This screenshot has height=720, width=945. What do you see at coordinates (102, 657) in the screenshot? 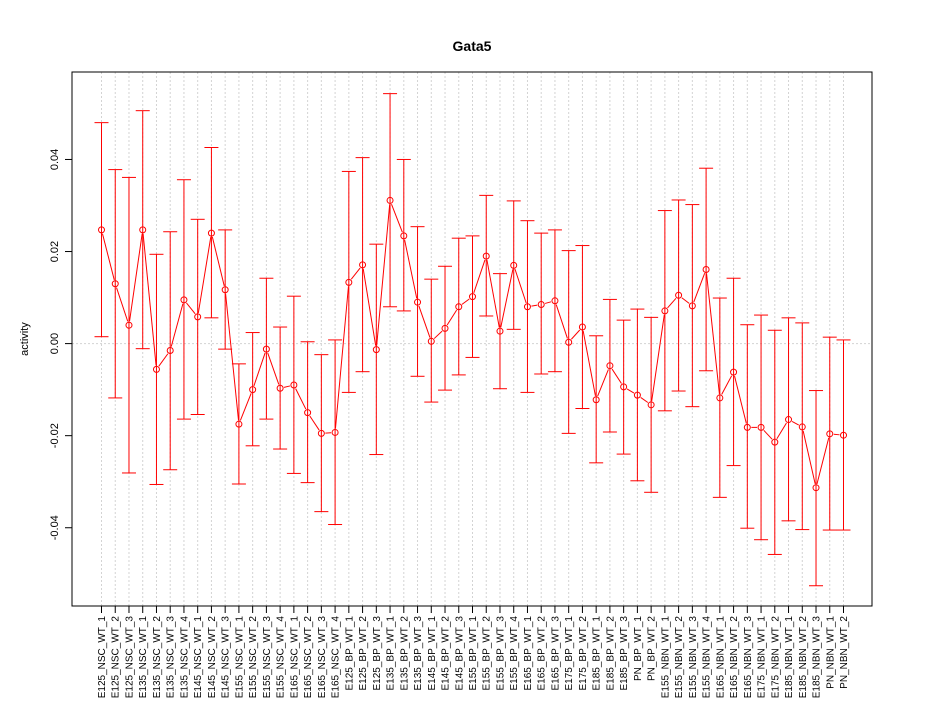
I see `x-tick-label: E125_NSC_WT_1` at bounding box center [102, 657].